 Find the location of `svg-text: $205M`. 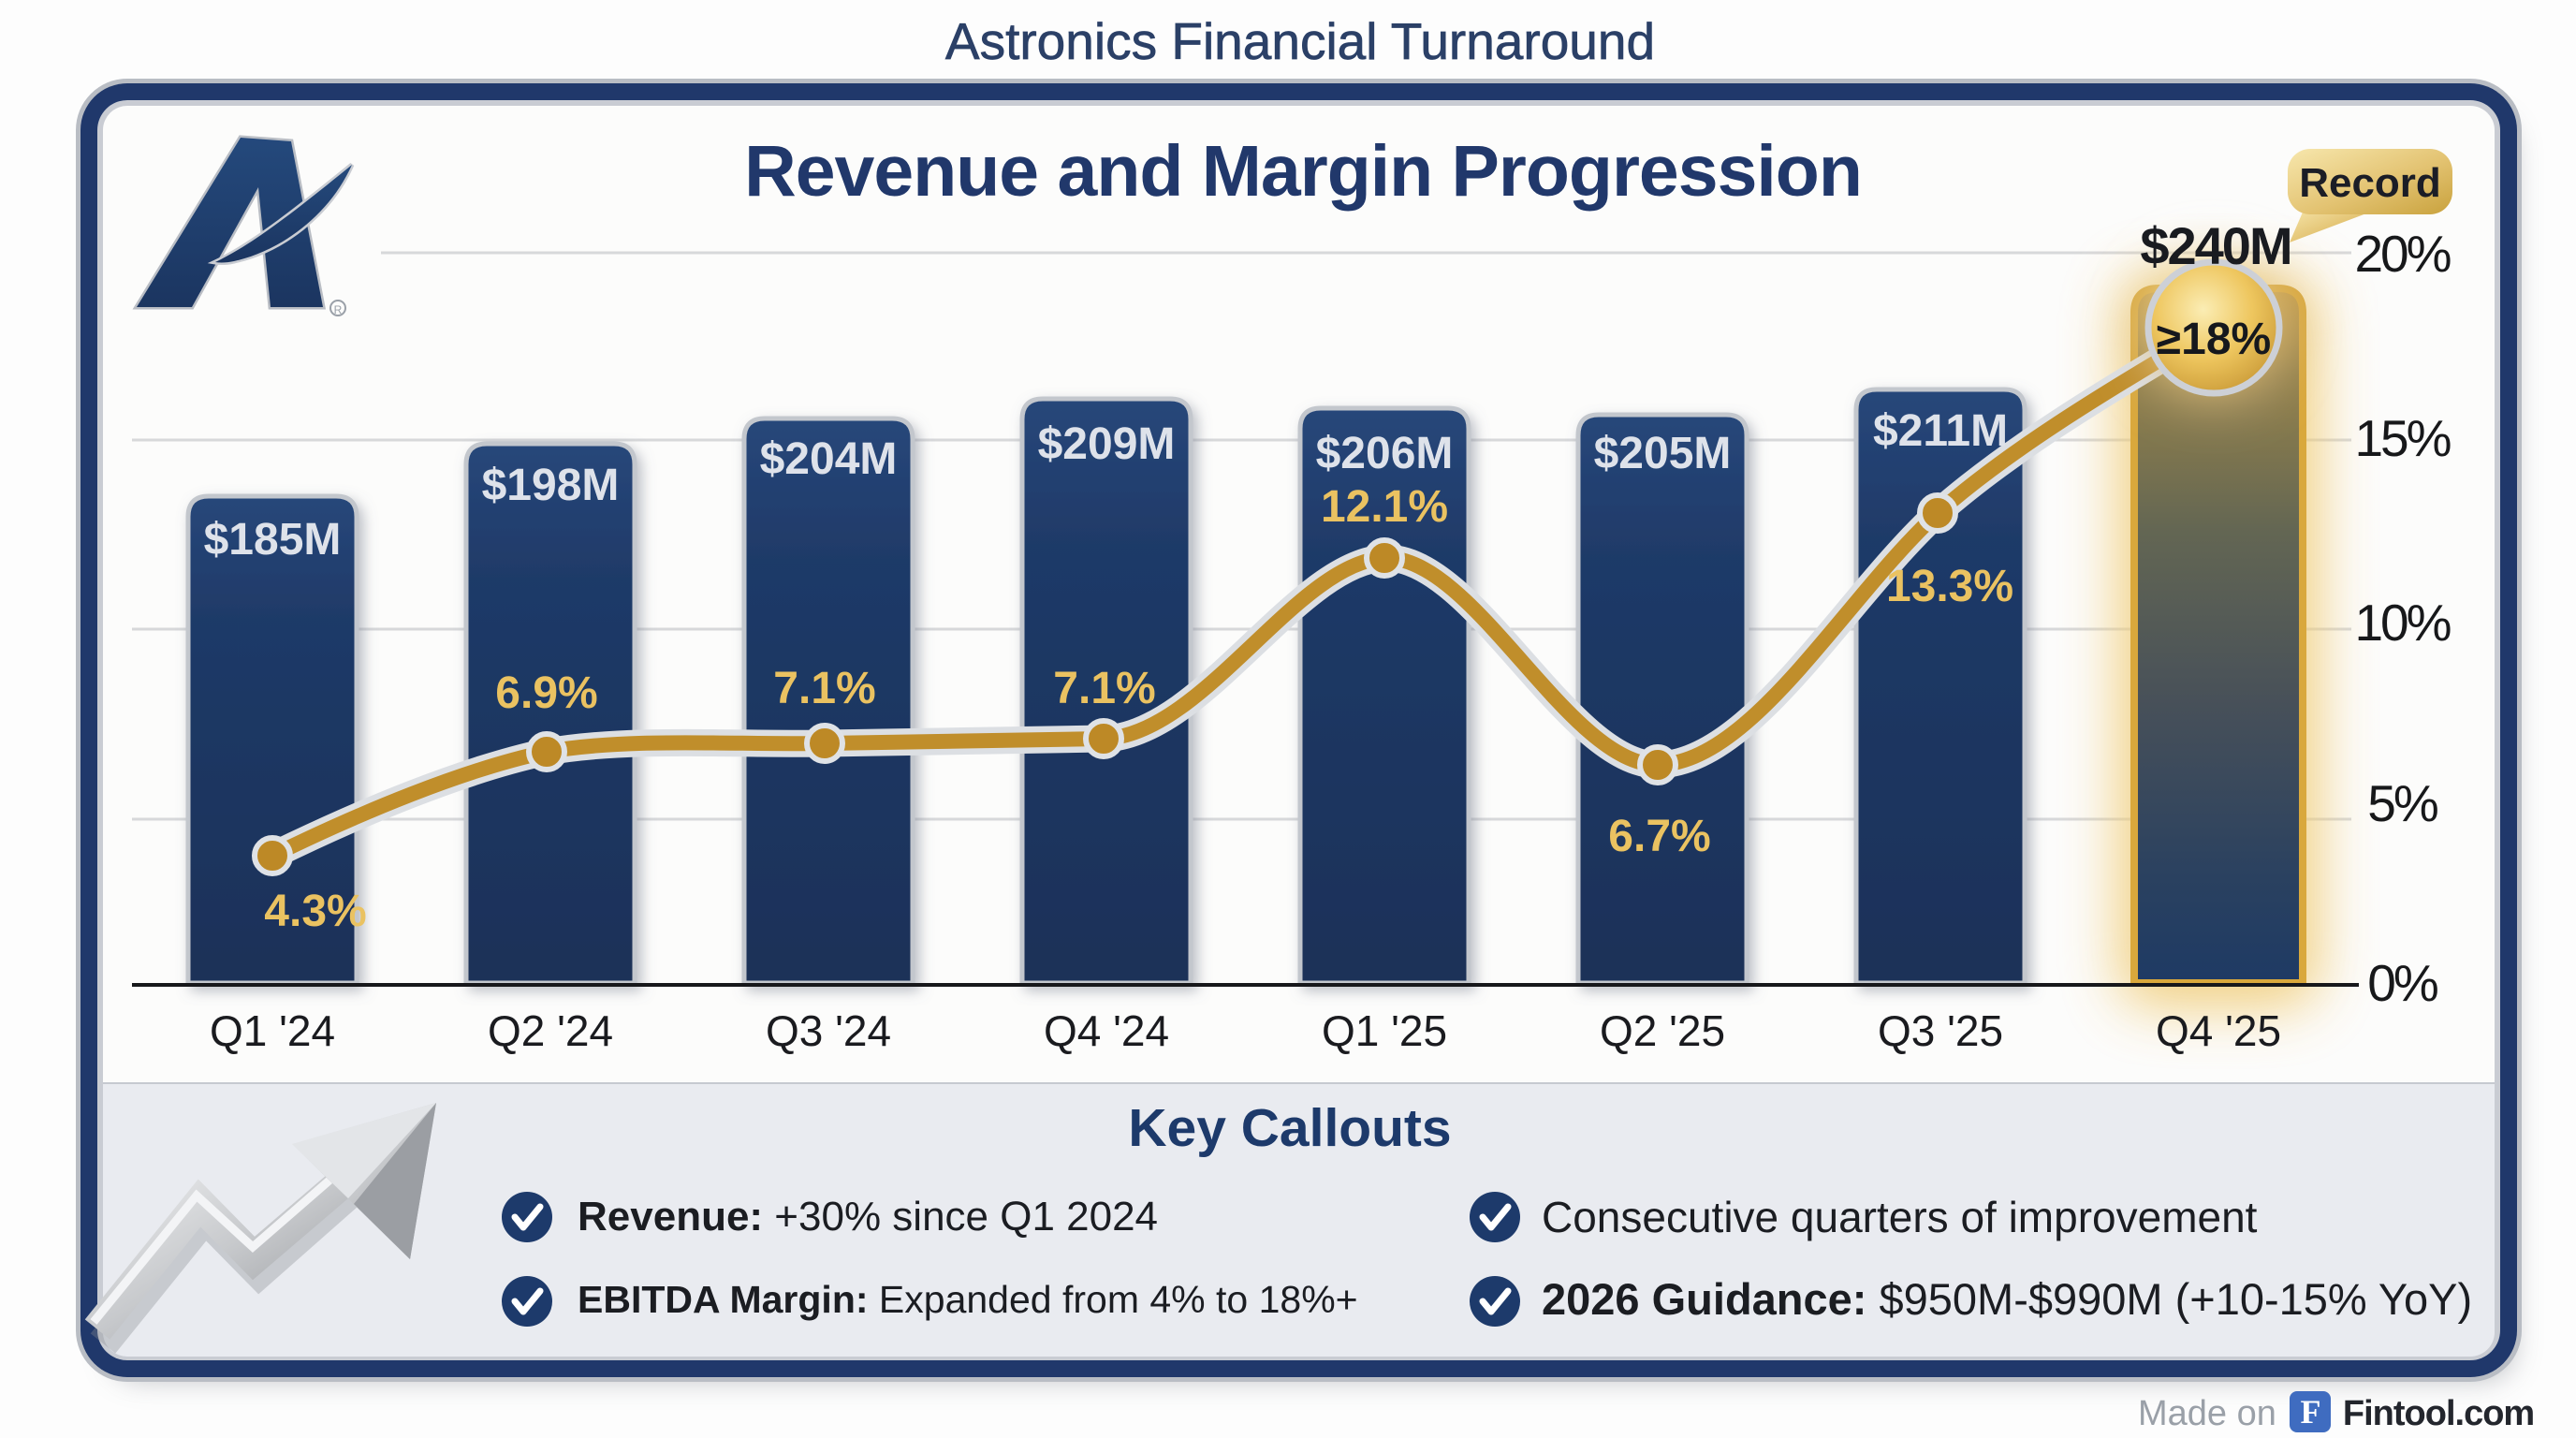

svg-text: $205M is located at coordinates (1663, 453).